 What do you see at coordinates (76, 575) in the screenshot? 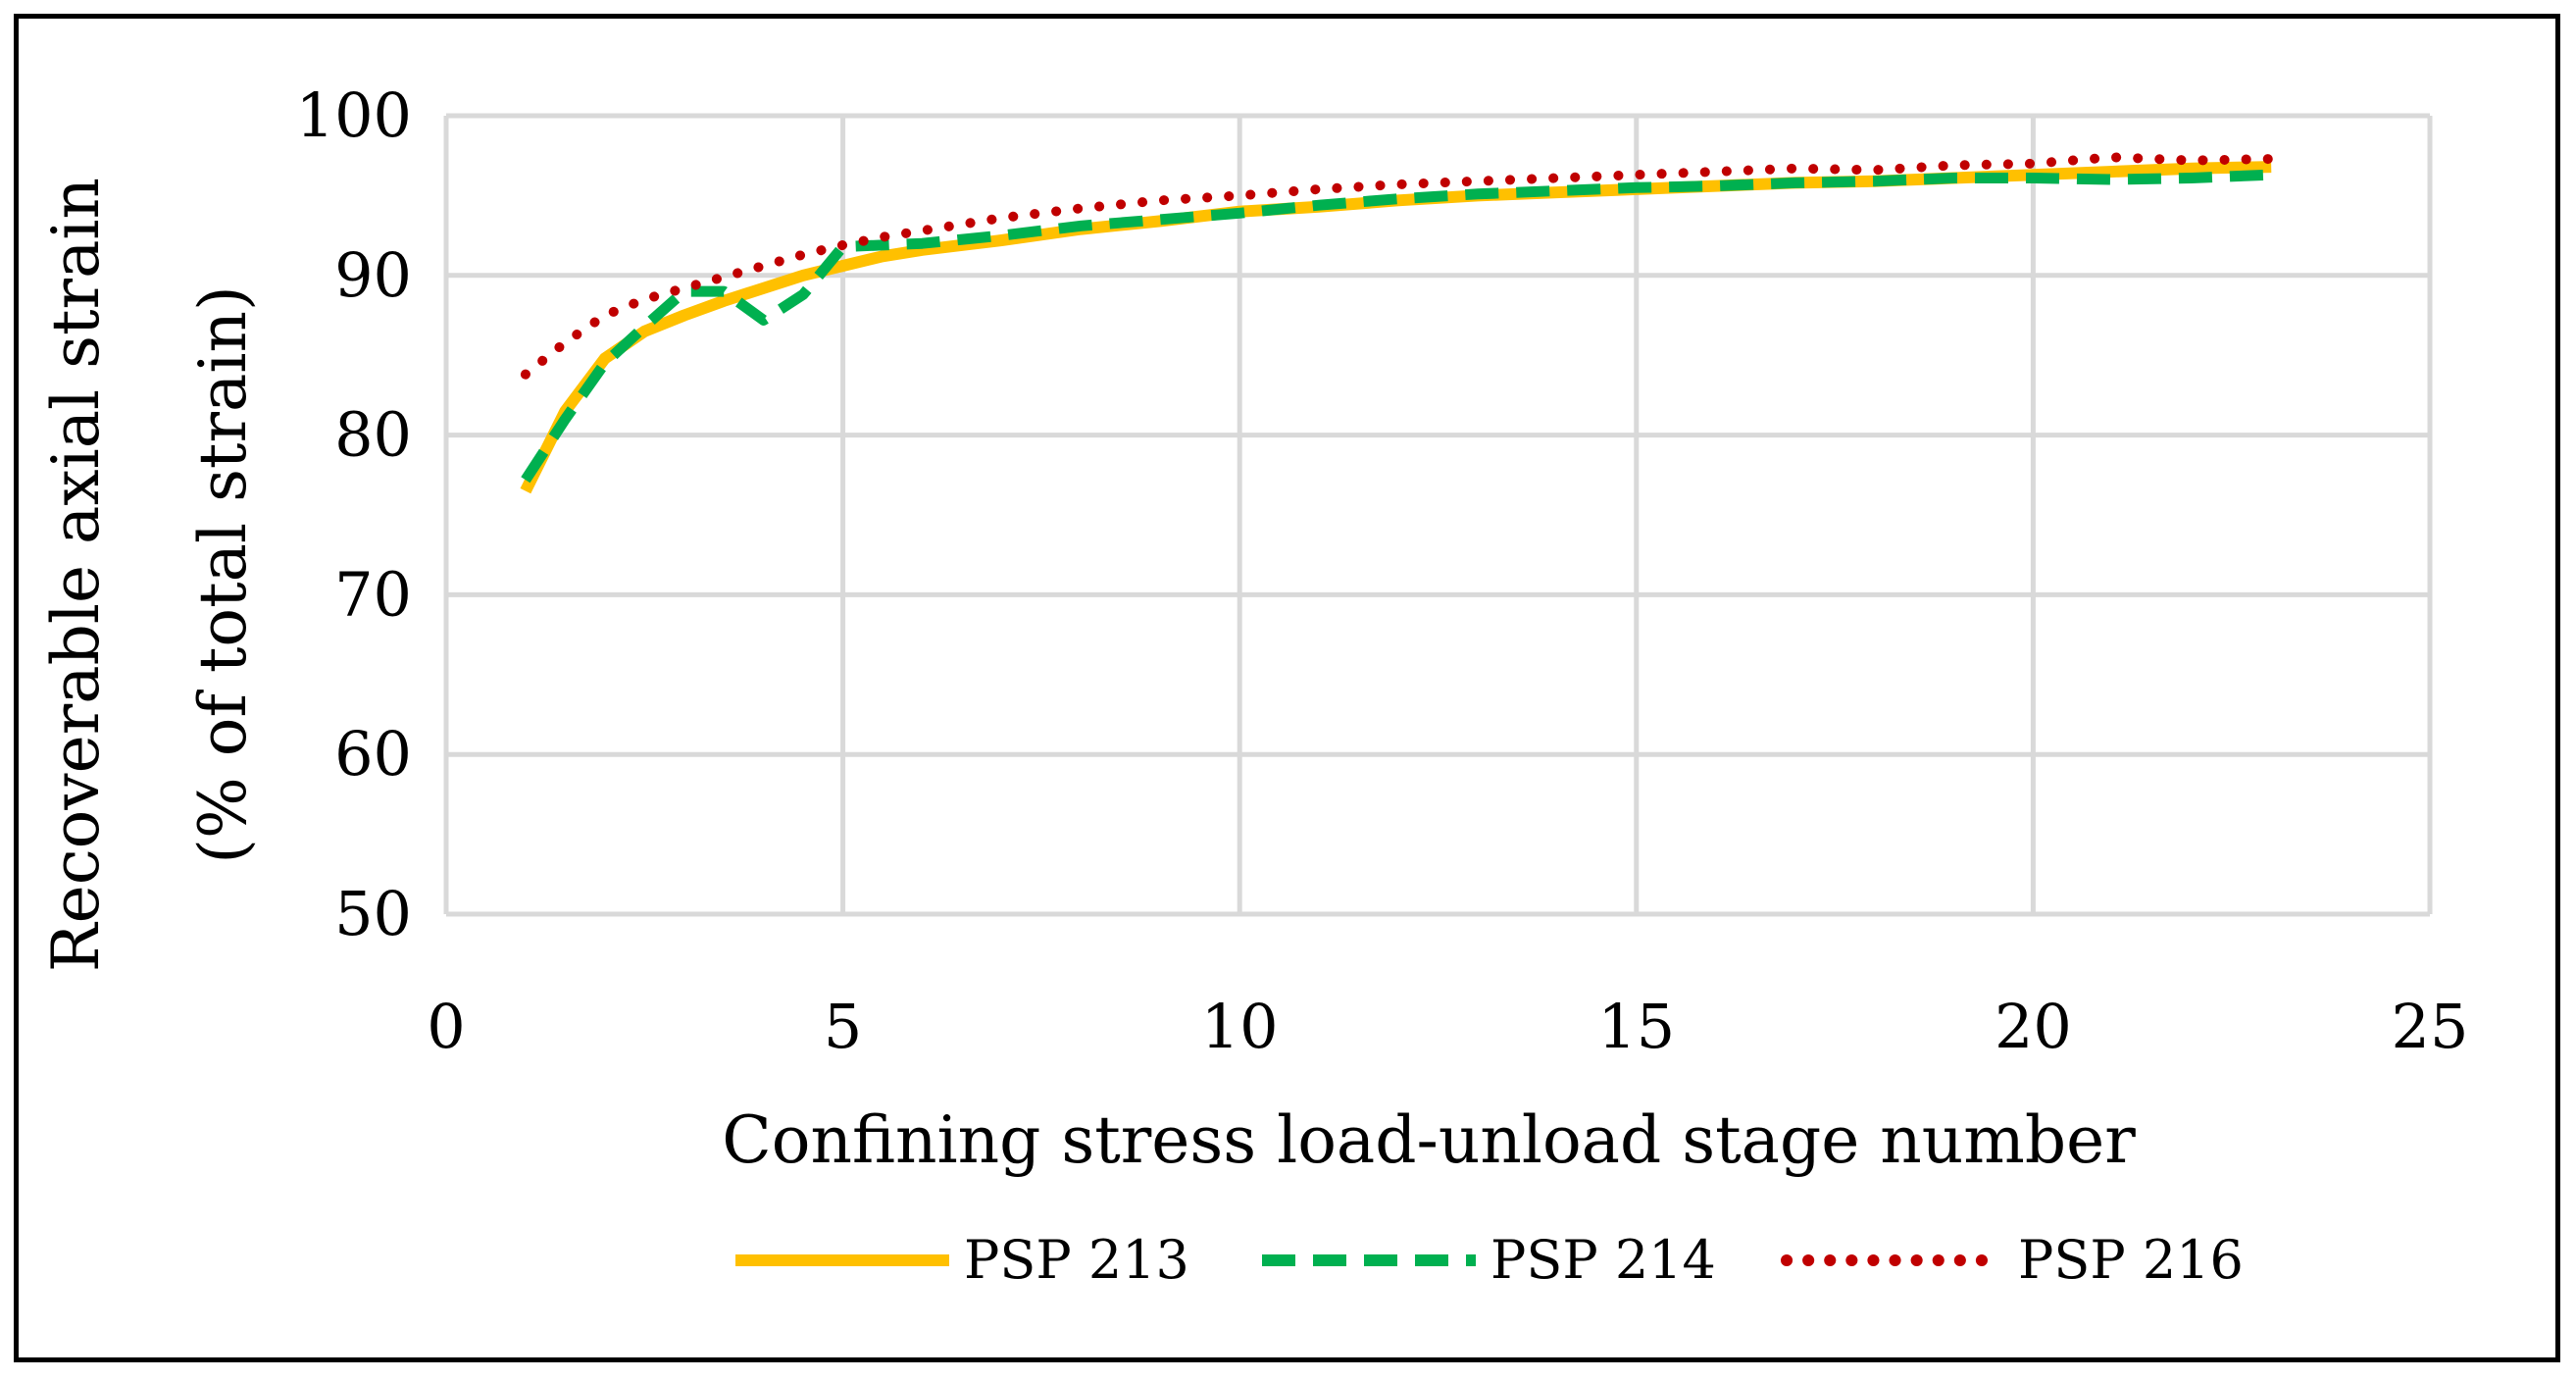
I see `y-axis-title-line-1: Recoverable axial strain` at bounding box center [76, 575].